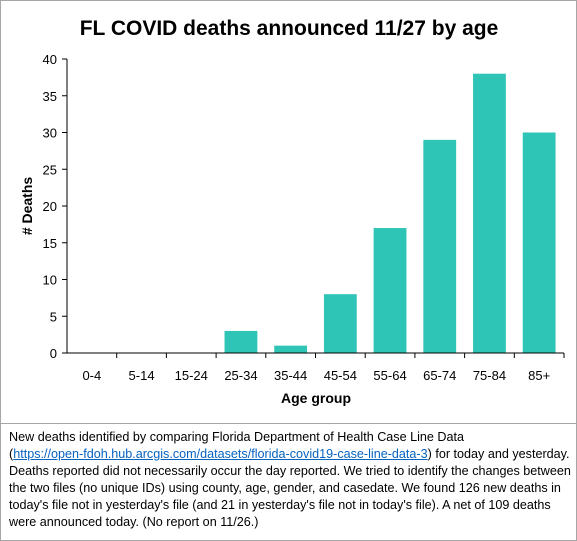 Image resolution: width=577 pixels, height=541 pixels. Describe the element at coordinates (53, 353) in the screenshot. I see `y-tick-label: 0` at that location.